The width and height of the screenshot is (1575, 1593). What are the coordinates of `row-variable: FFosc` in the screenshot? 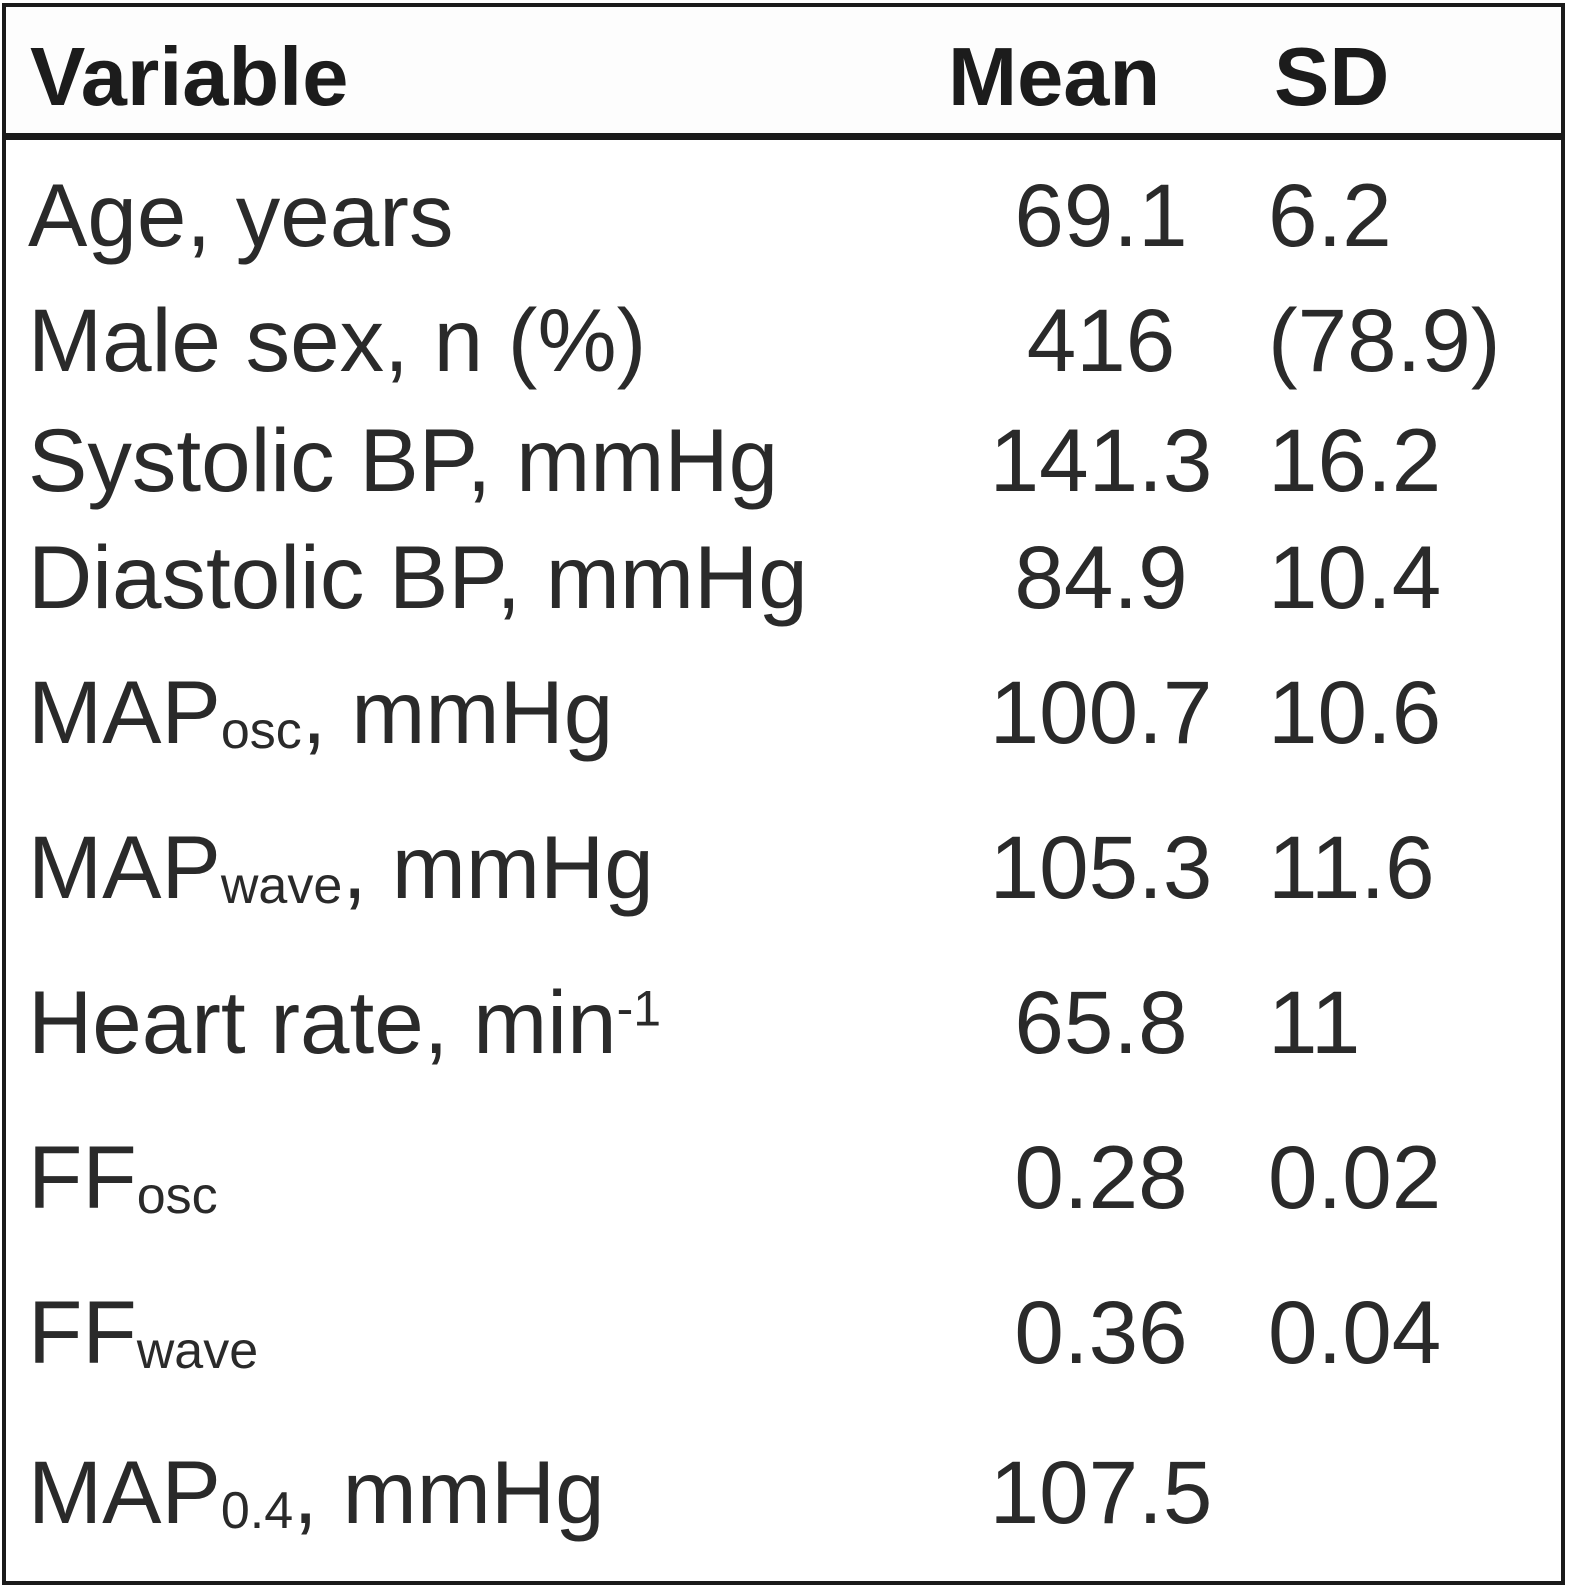 It's located at (123, 1177).